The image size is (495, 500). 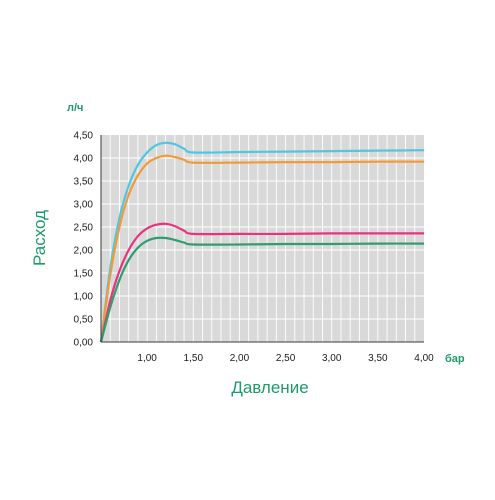 I want to click on y-tick-label: 2,50, so click(x=84, y=228).